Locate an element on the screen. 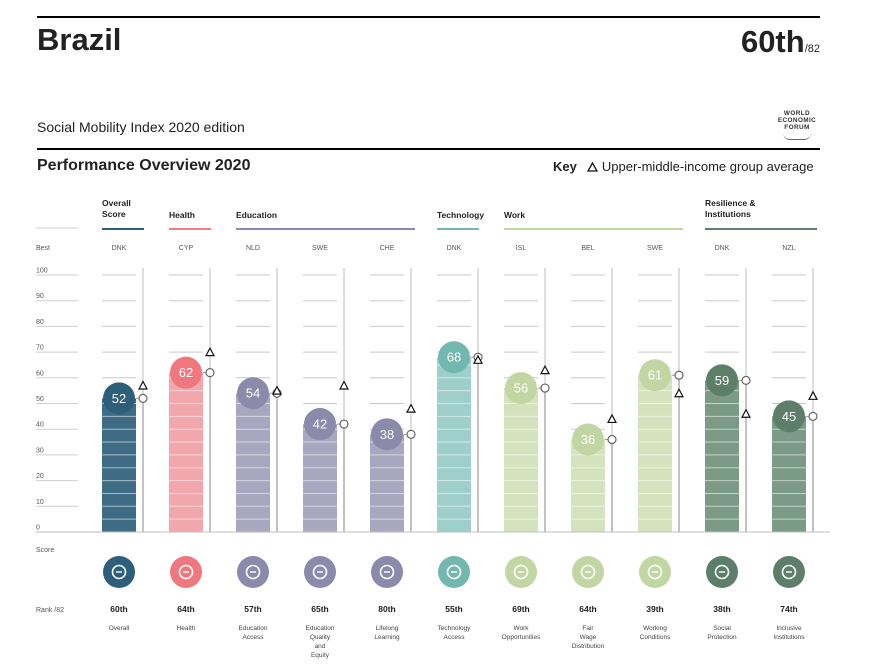 Image resolution: width=886 pixels, height=672 pixels. pillar-label: Opportunities is located at coordinates (521, 637).